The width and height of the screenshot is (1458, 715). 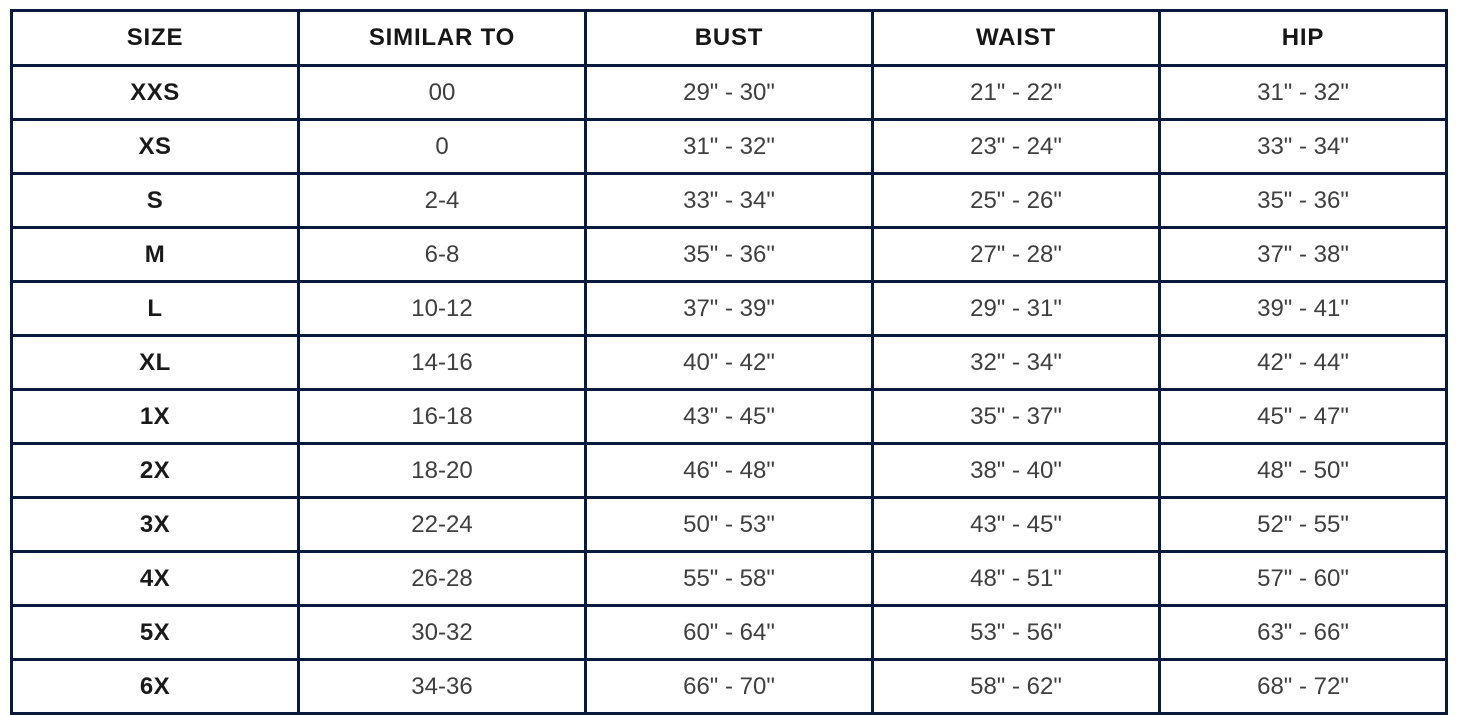 I want to click on hip-value: 42" - 44", so click(x=1303, y=362).